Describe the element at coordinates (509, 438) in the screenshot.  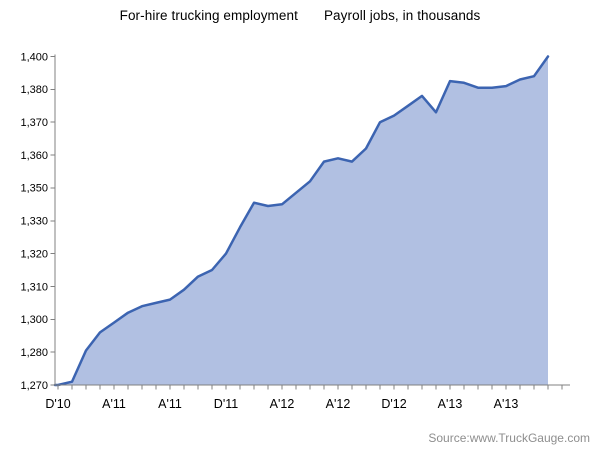
I see `source-credit: Source:www.TruckGauge.com` at that location.